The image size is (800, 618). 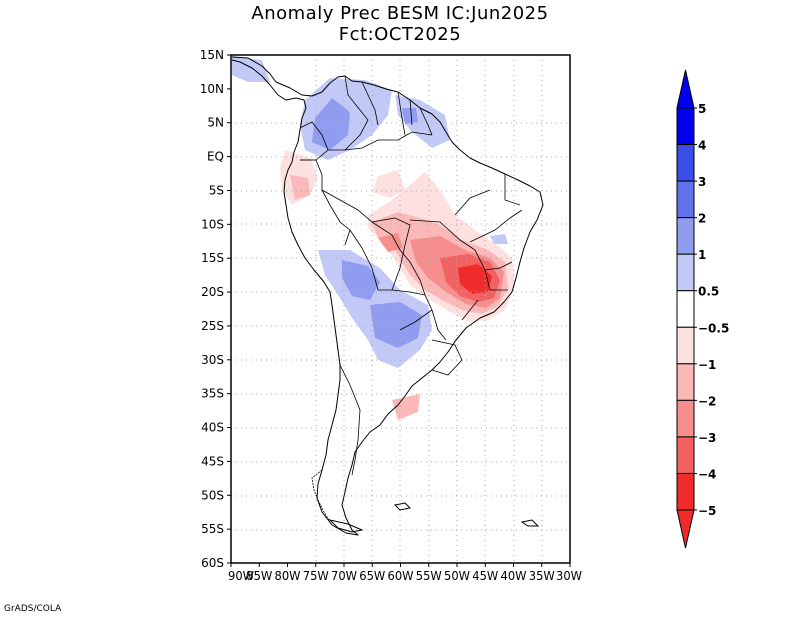 What do you see at coordinates (216, 190) in the screenshot?
I see `lat-label: 5S` at bounding box center [216, 190].